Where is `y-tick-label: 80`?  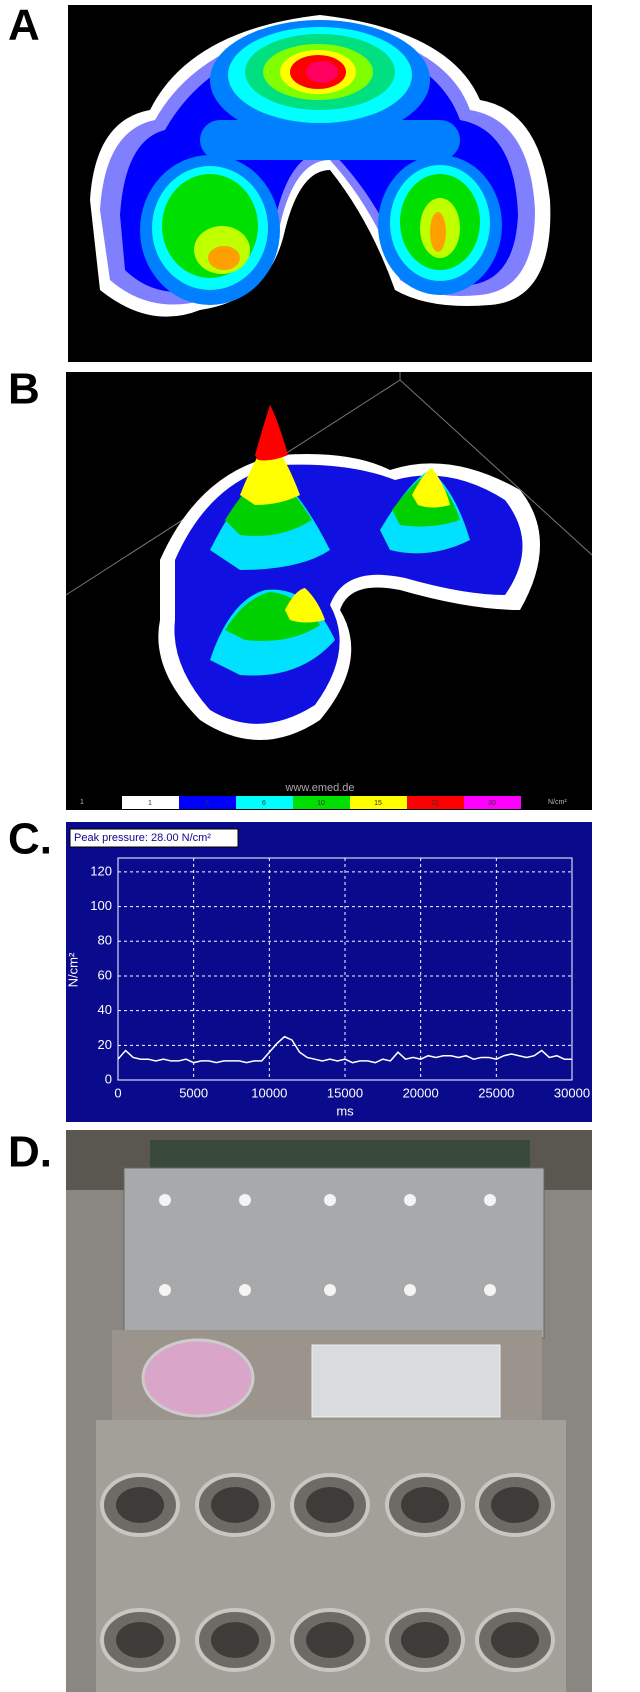
y-tick-label: 80 is located at coordinates (105, 940).